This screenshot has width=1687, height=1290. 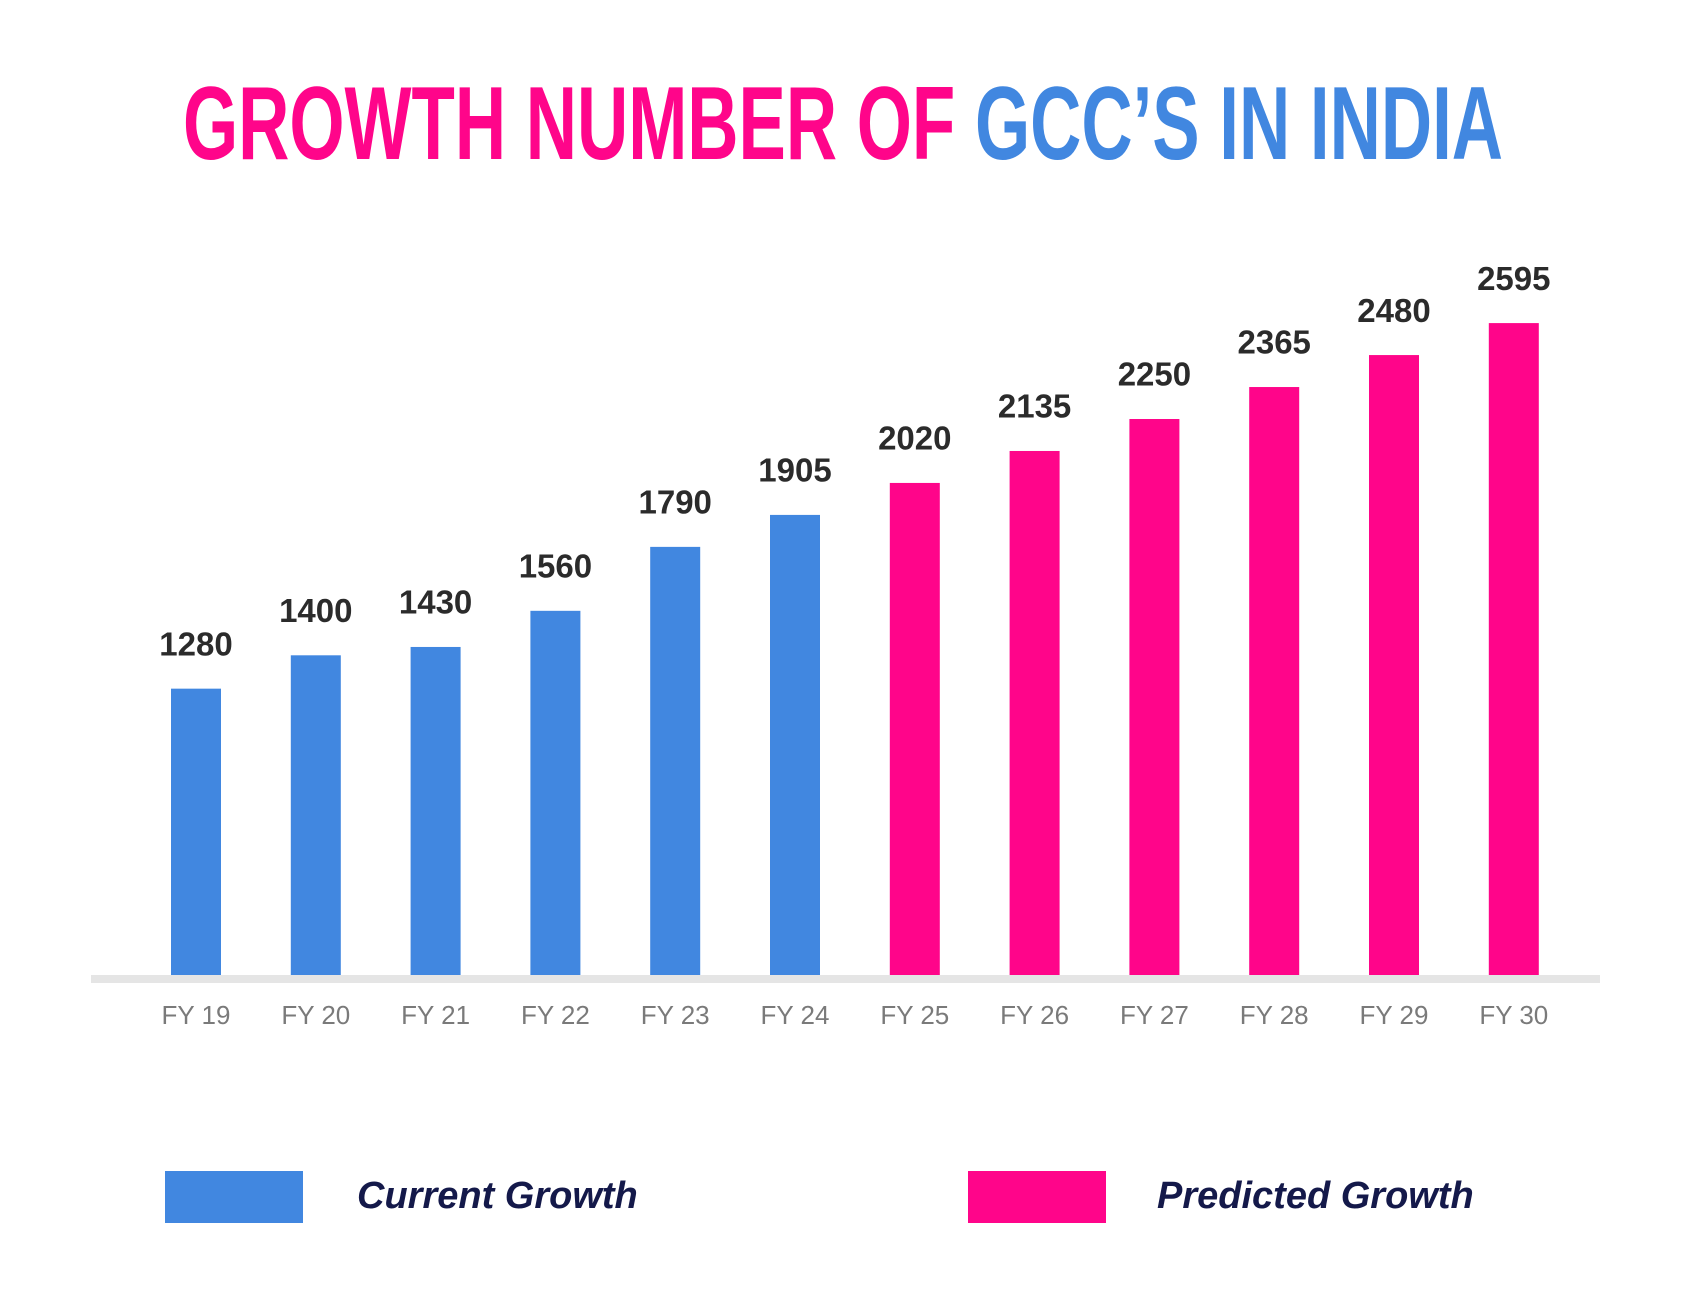 I want to click on chart-title: GROWTH NUMBER OF GCC’S IN INDIA, so click(x=843, y=124).